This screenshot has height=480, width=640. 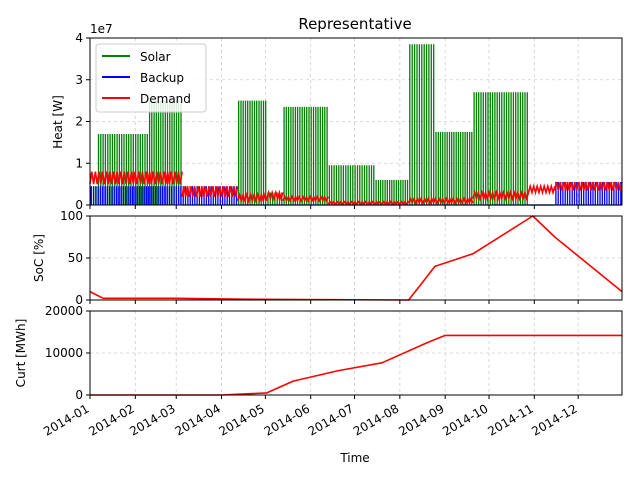 What do you see at coordinates (79, 122) in the screenshot?
I see `heat-y-tick-label: 2` at bounding box center [79, 122].